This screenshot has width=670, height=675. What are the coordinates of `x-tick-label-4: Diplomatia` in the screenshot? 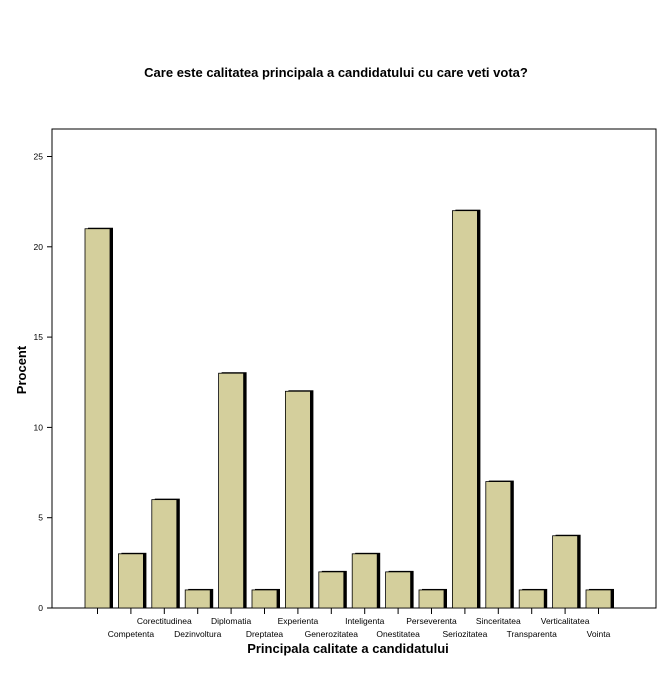 It's located at (231, 621).